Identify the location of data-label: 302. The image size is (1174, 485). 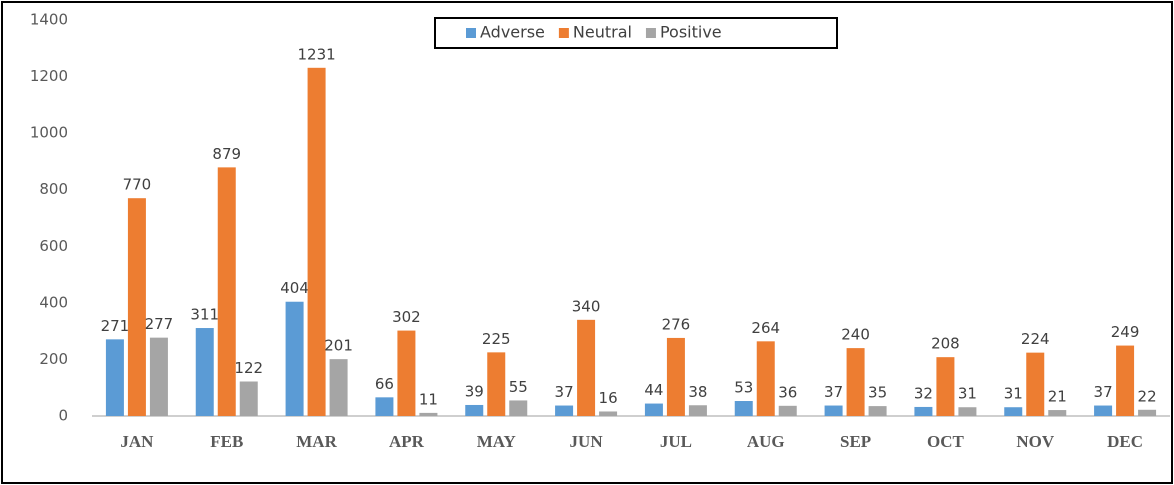
(406, 317).